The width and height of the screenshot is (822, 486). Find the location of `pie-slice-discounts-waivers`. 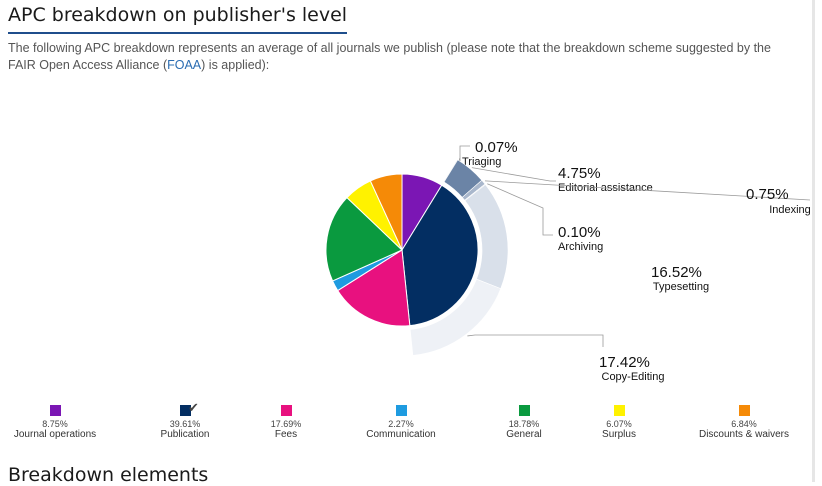

pie-slice-discounts-waivers is located at coordinates (386, 212).